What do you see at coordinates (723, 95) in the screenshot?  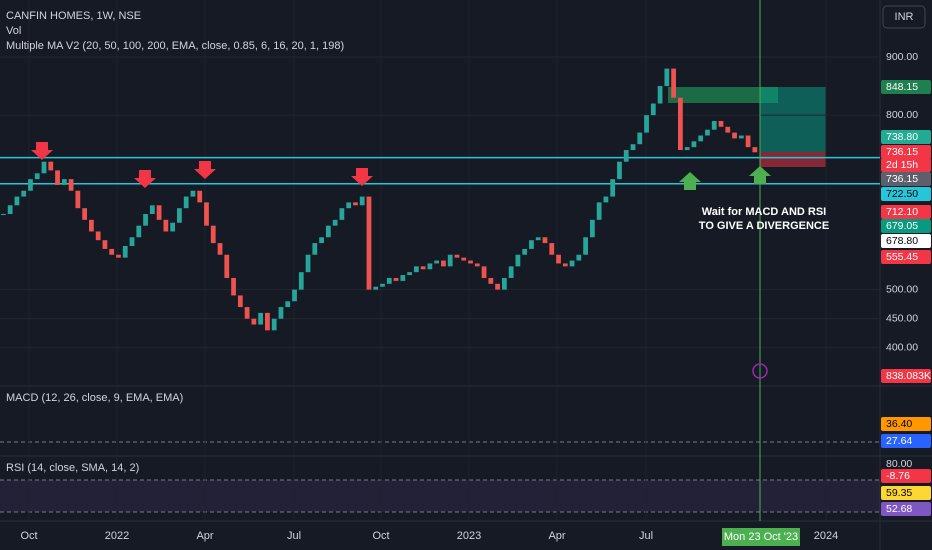 I see `target-zone` at bounding box center [723, 95].